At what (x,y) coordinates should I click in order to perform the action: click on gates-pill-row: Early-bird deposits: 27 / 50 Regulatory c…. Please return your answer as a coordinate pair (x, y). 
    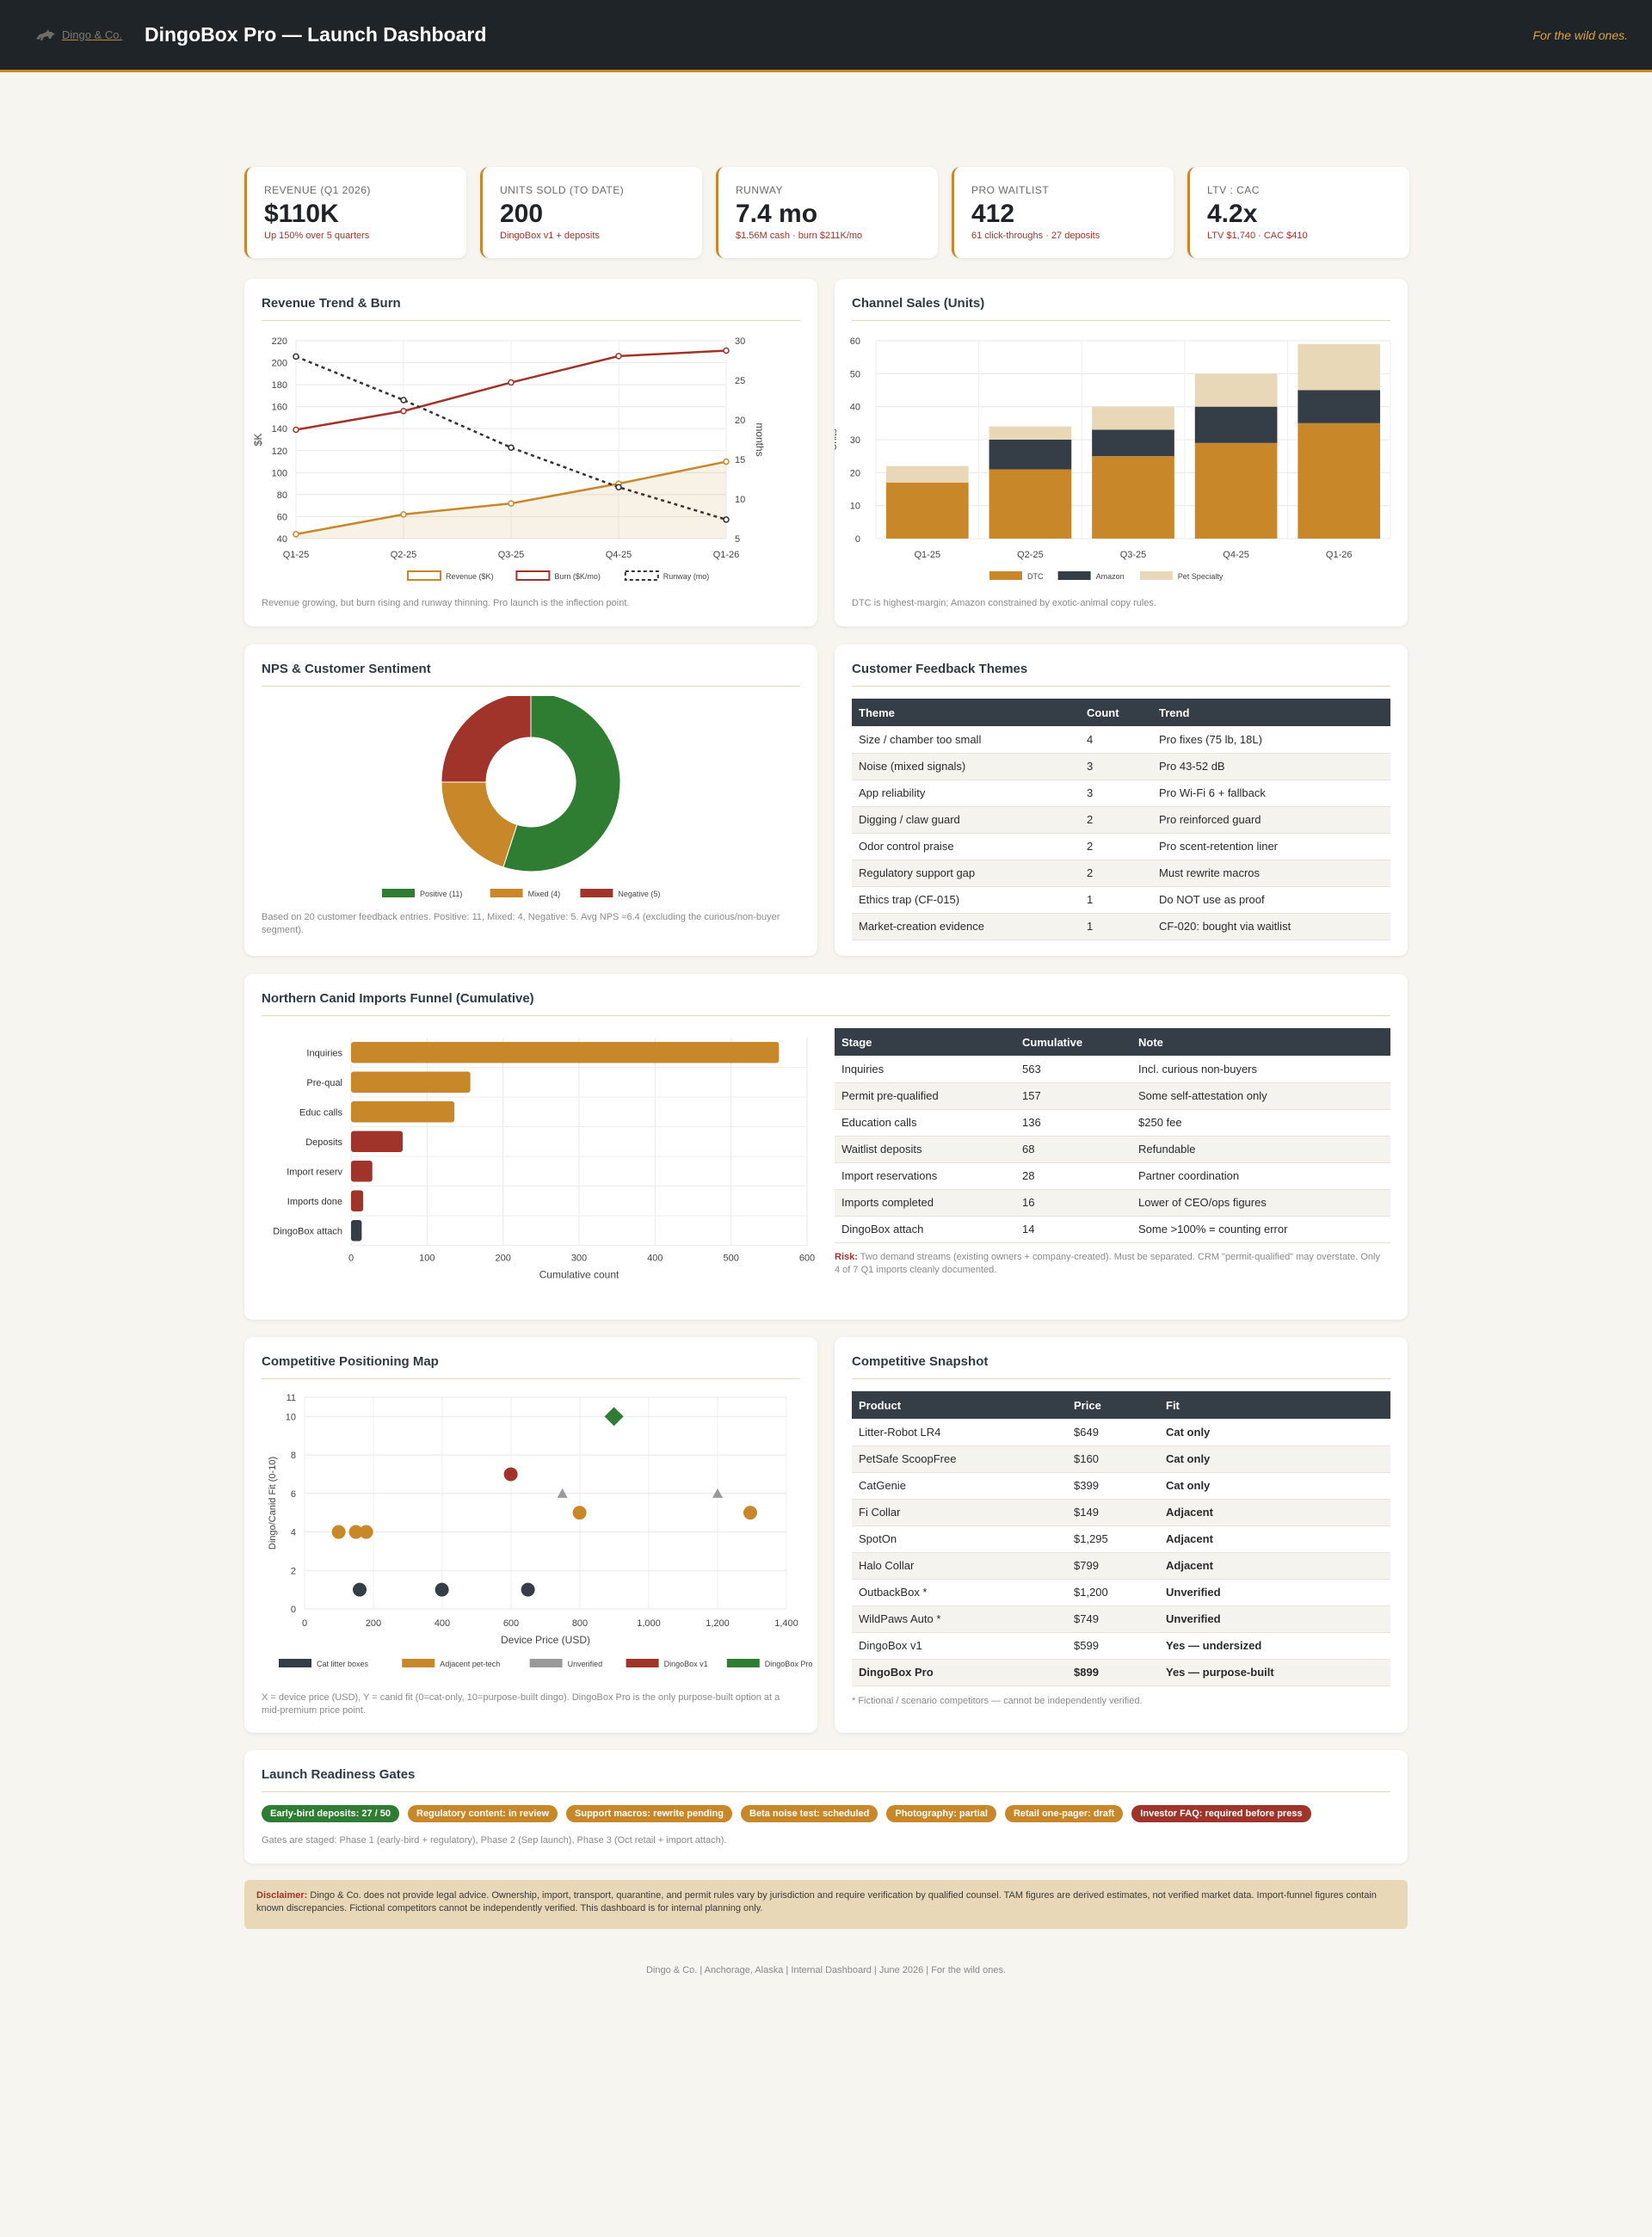
    Looking at the image, I should click on (791, 1813).